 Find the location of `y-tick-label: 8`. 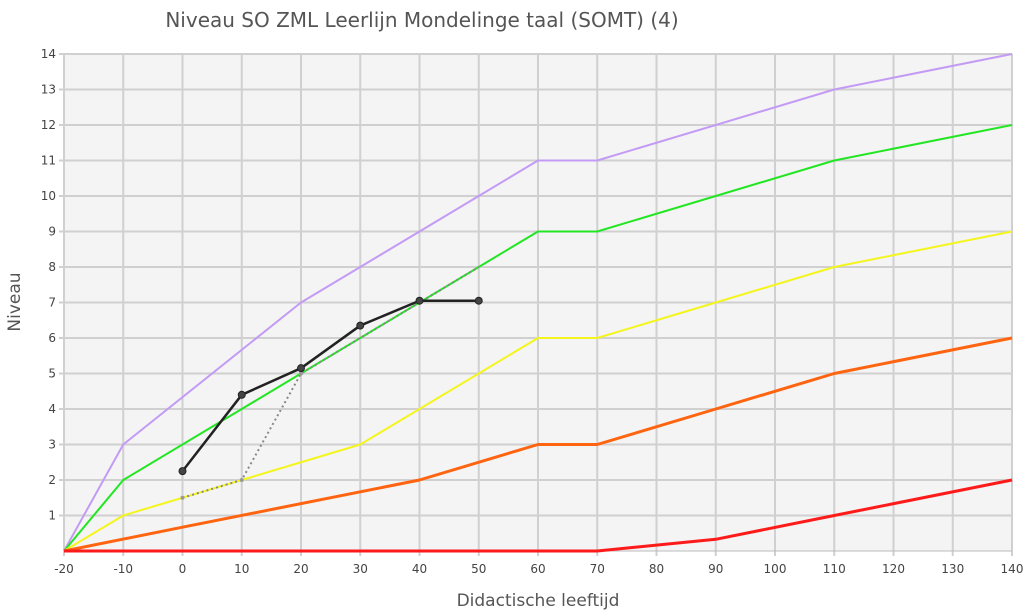

y-tick-label: 8 is located at coordinates (52, 267).